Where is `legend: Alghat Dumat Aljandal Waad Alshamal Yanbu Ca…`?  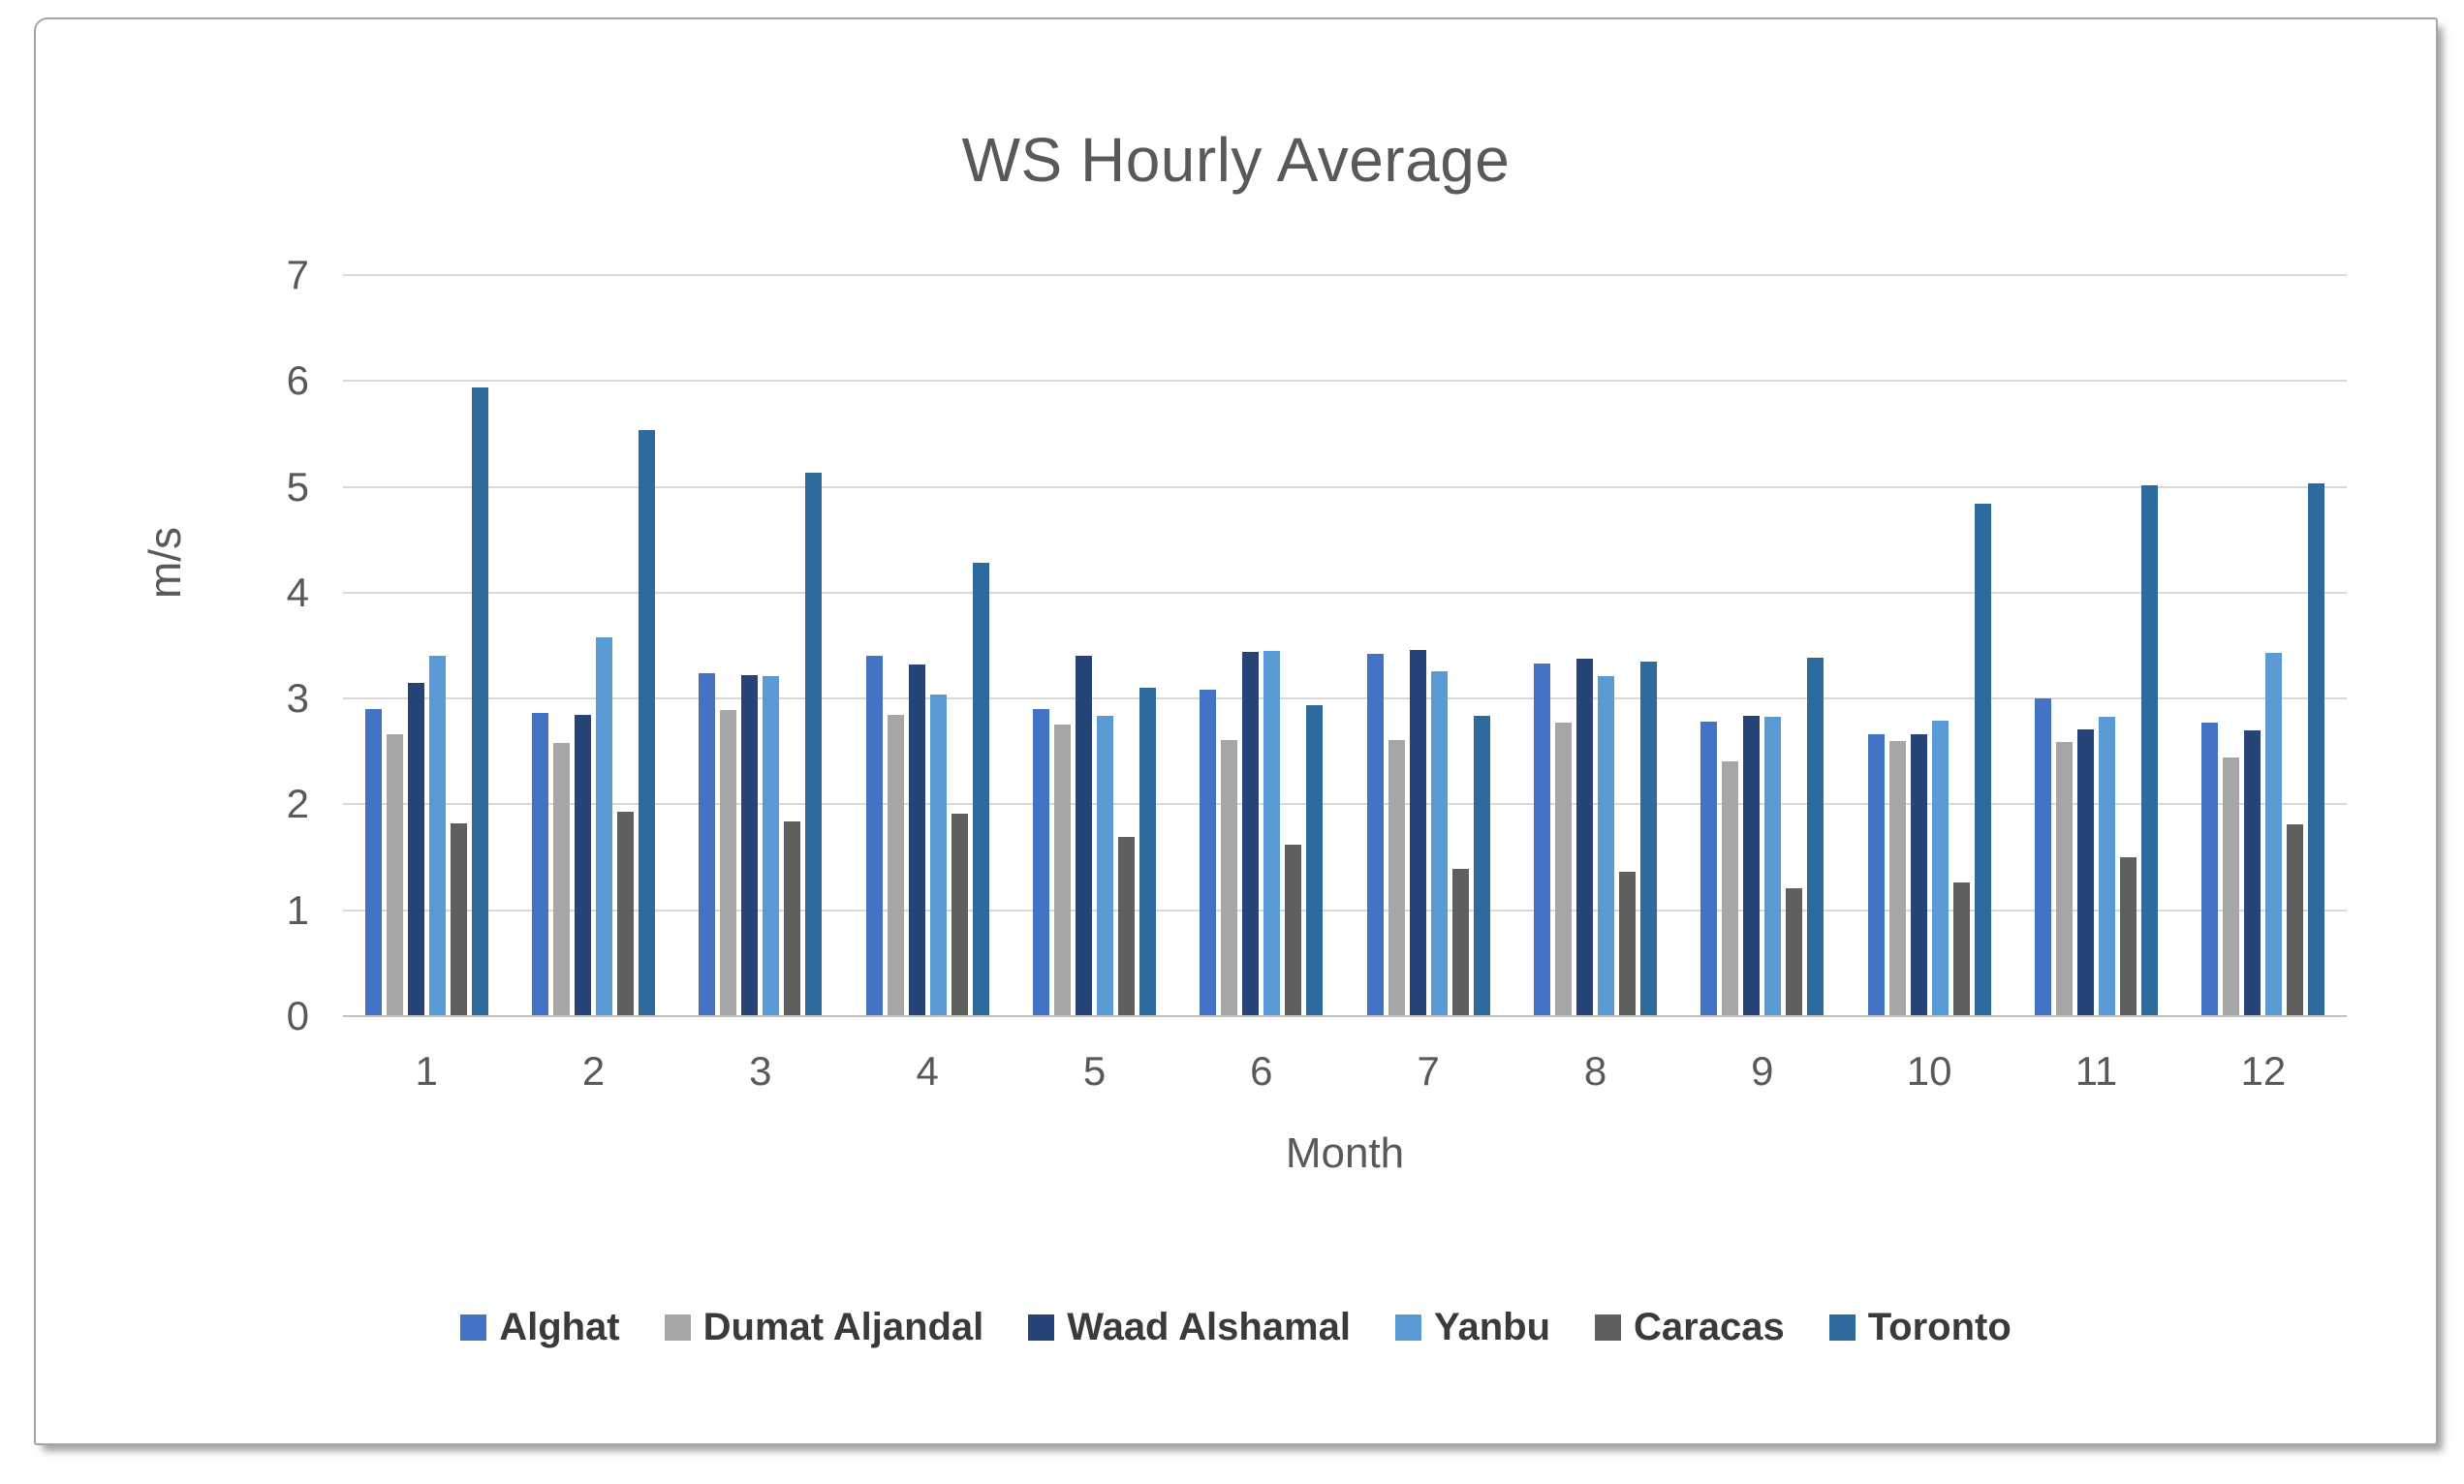 legend: Alghat Dumat Aljandal Waad Alshamal Yanbu Ca… is located at coordinates (1236, 1327).